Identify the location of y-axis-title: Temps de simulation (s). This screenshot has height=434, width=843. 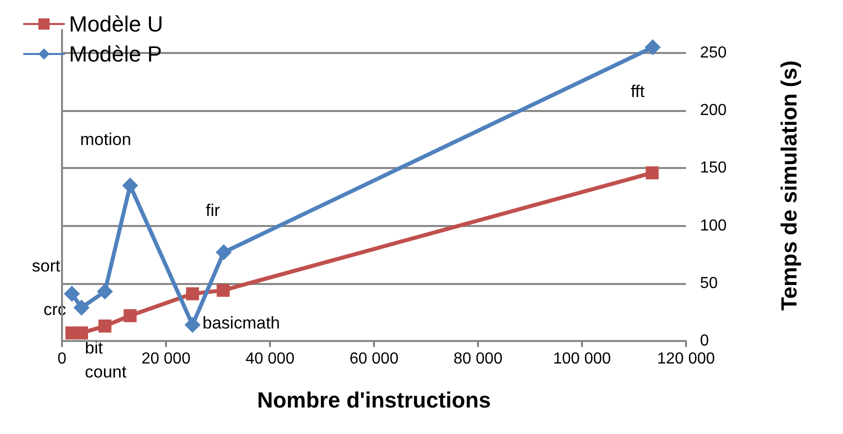
(789, 185).